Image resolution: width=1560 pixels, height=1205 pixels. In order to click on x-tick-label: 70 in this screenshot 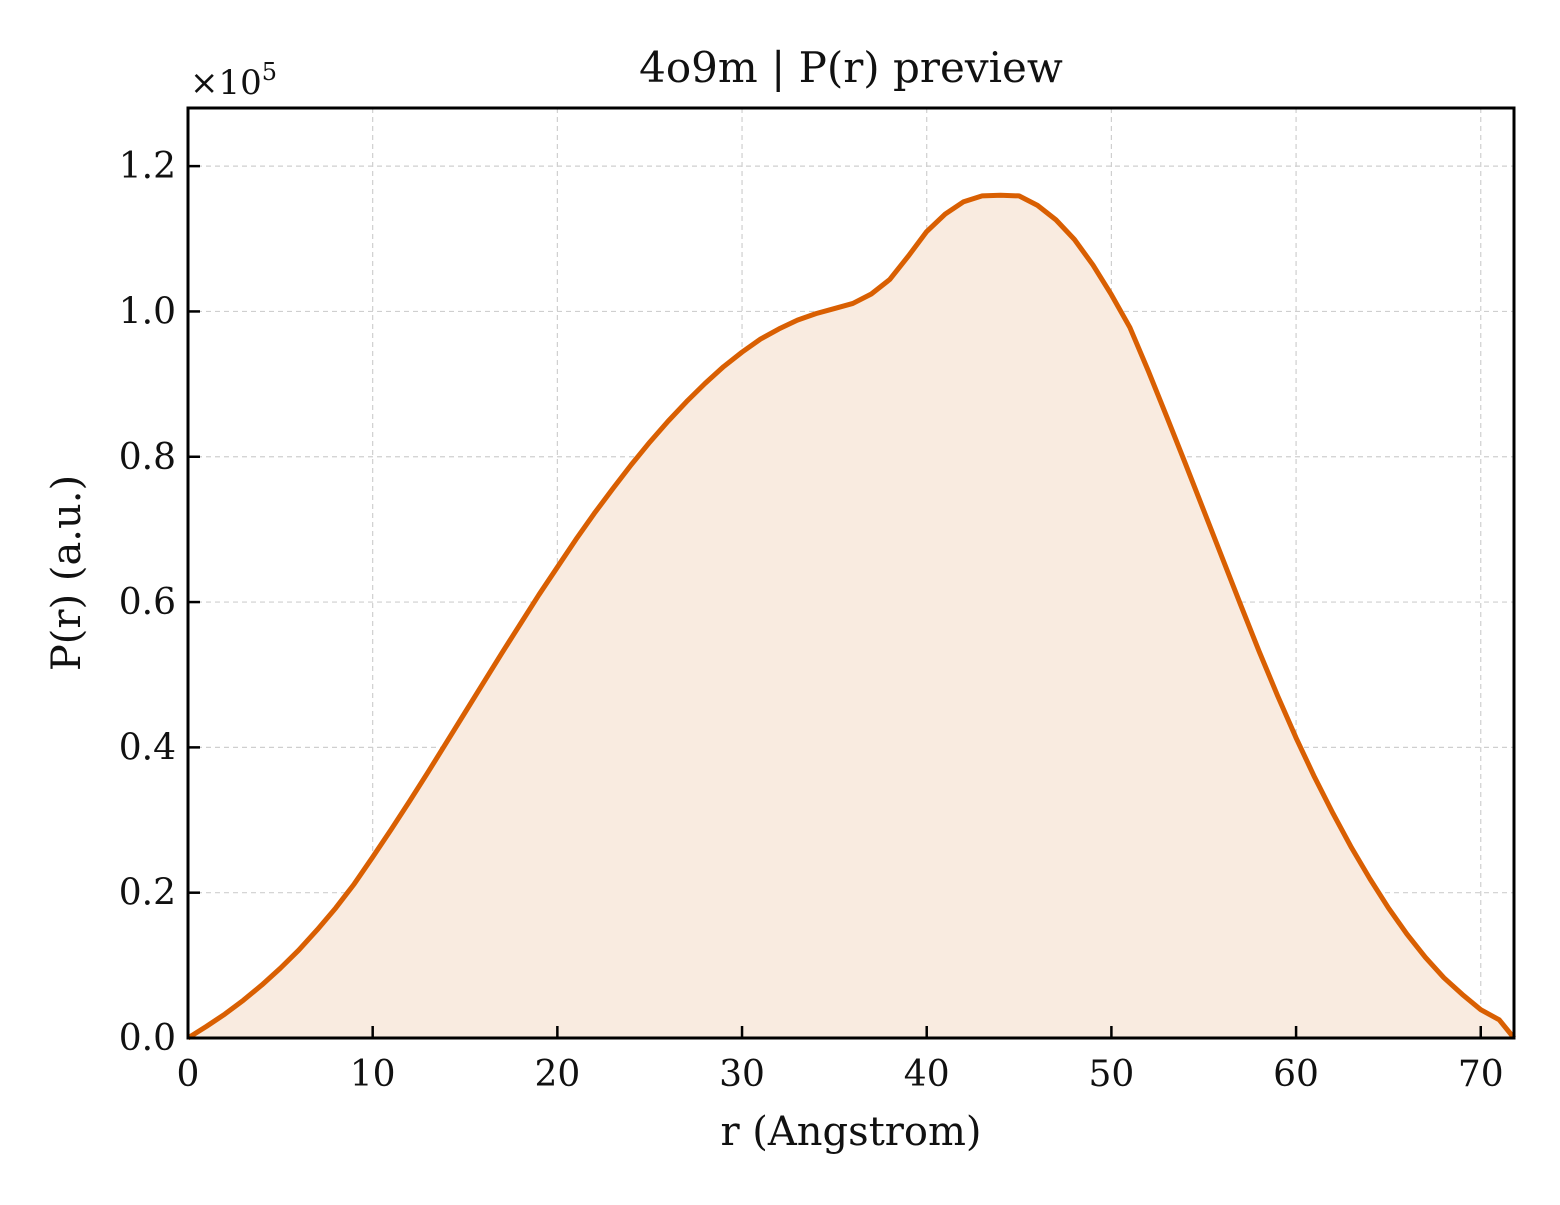, I will do `click(1481, 1074)`.